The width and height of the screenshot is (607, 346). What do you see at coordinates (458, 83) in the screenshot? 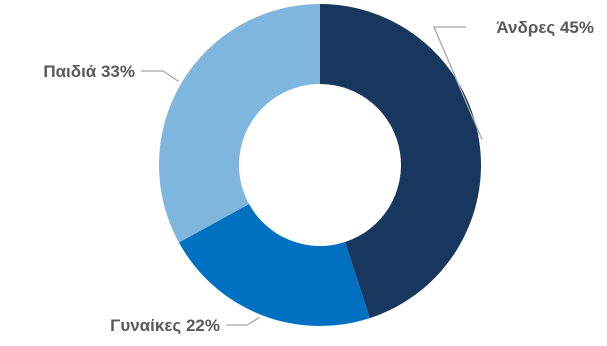
I see `leader-line-andres` at bounding box center [458, 83].